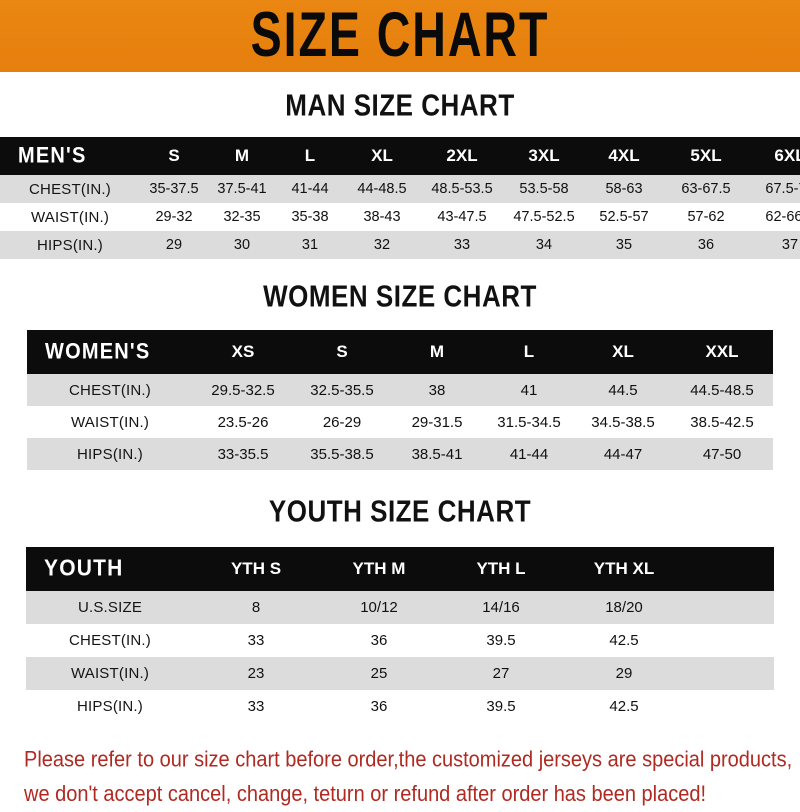 Image resolution: width=800 pixels, height=812 pixels. I want to click on youth-row-3-spacer, so click(730, 706).